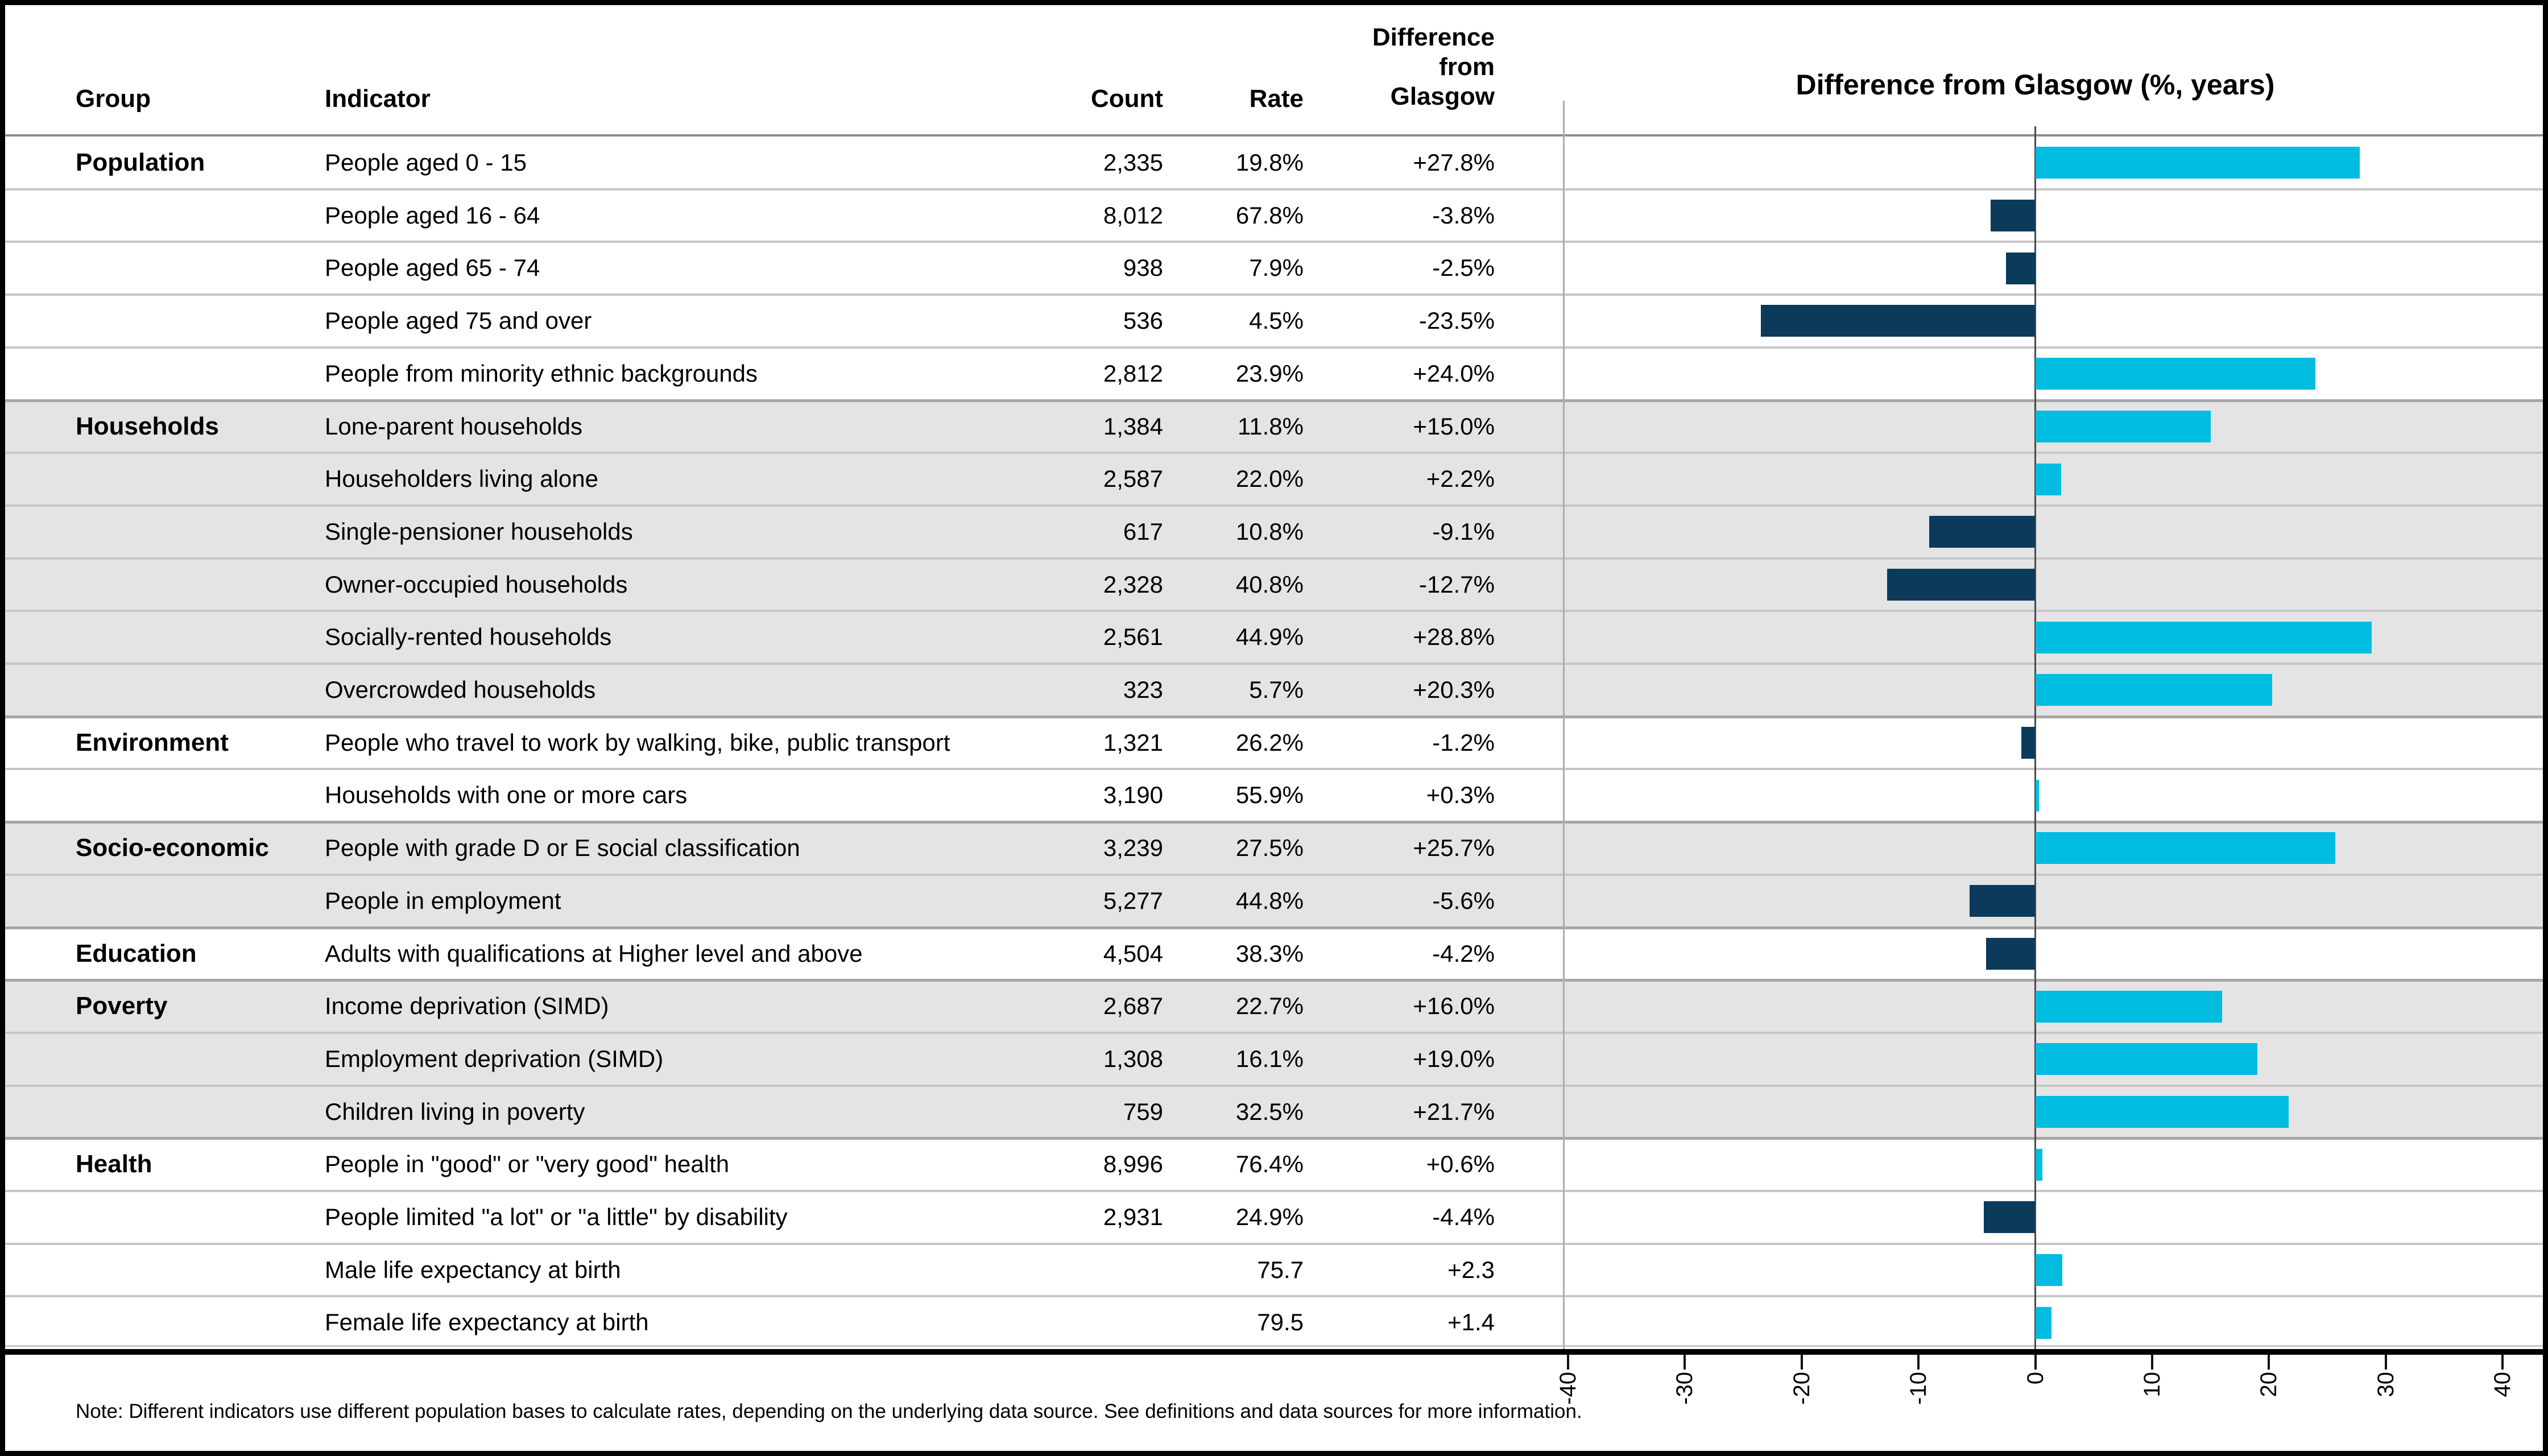  What do you see at coordinates (479, 531) in the screenshot?
I see `indicator-label: Single-pensioner households` at bounding box center [479, 531].